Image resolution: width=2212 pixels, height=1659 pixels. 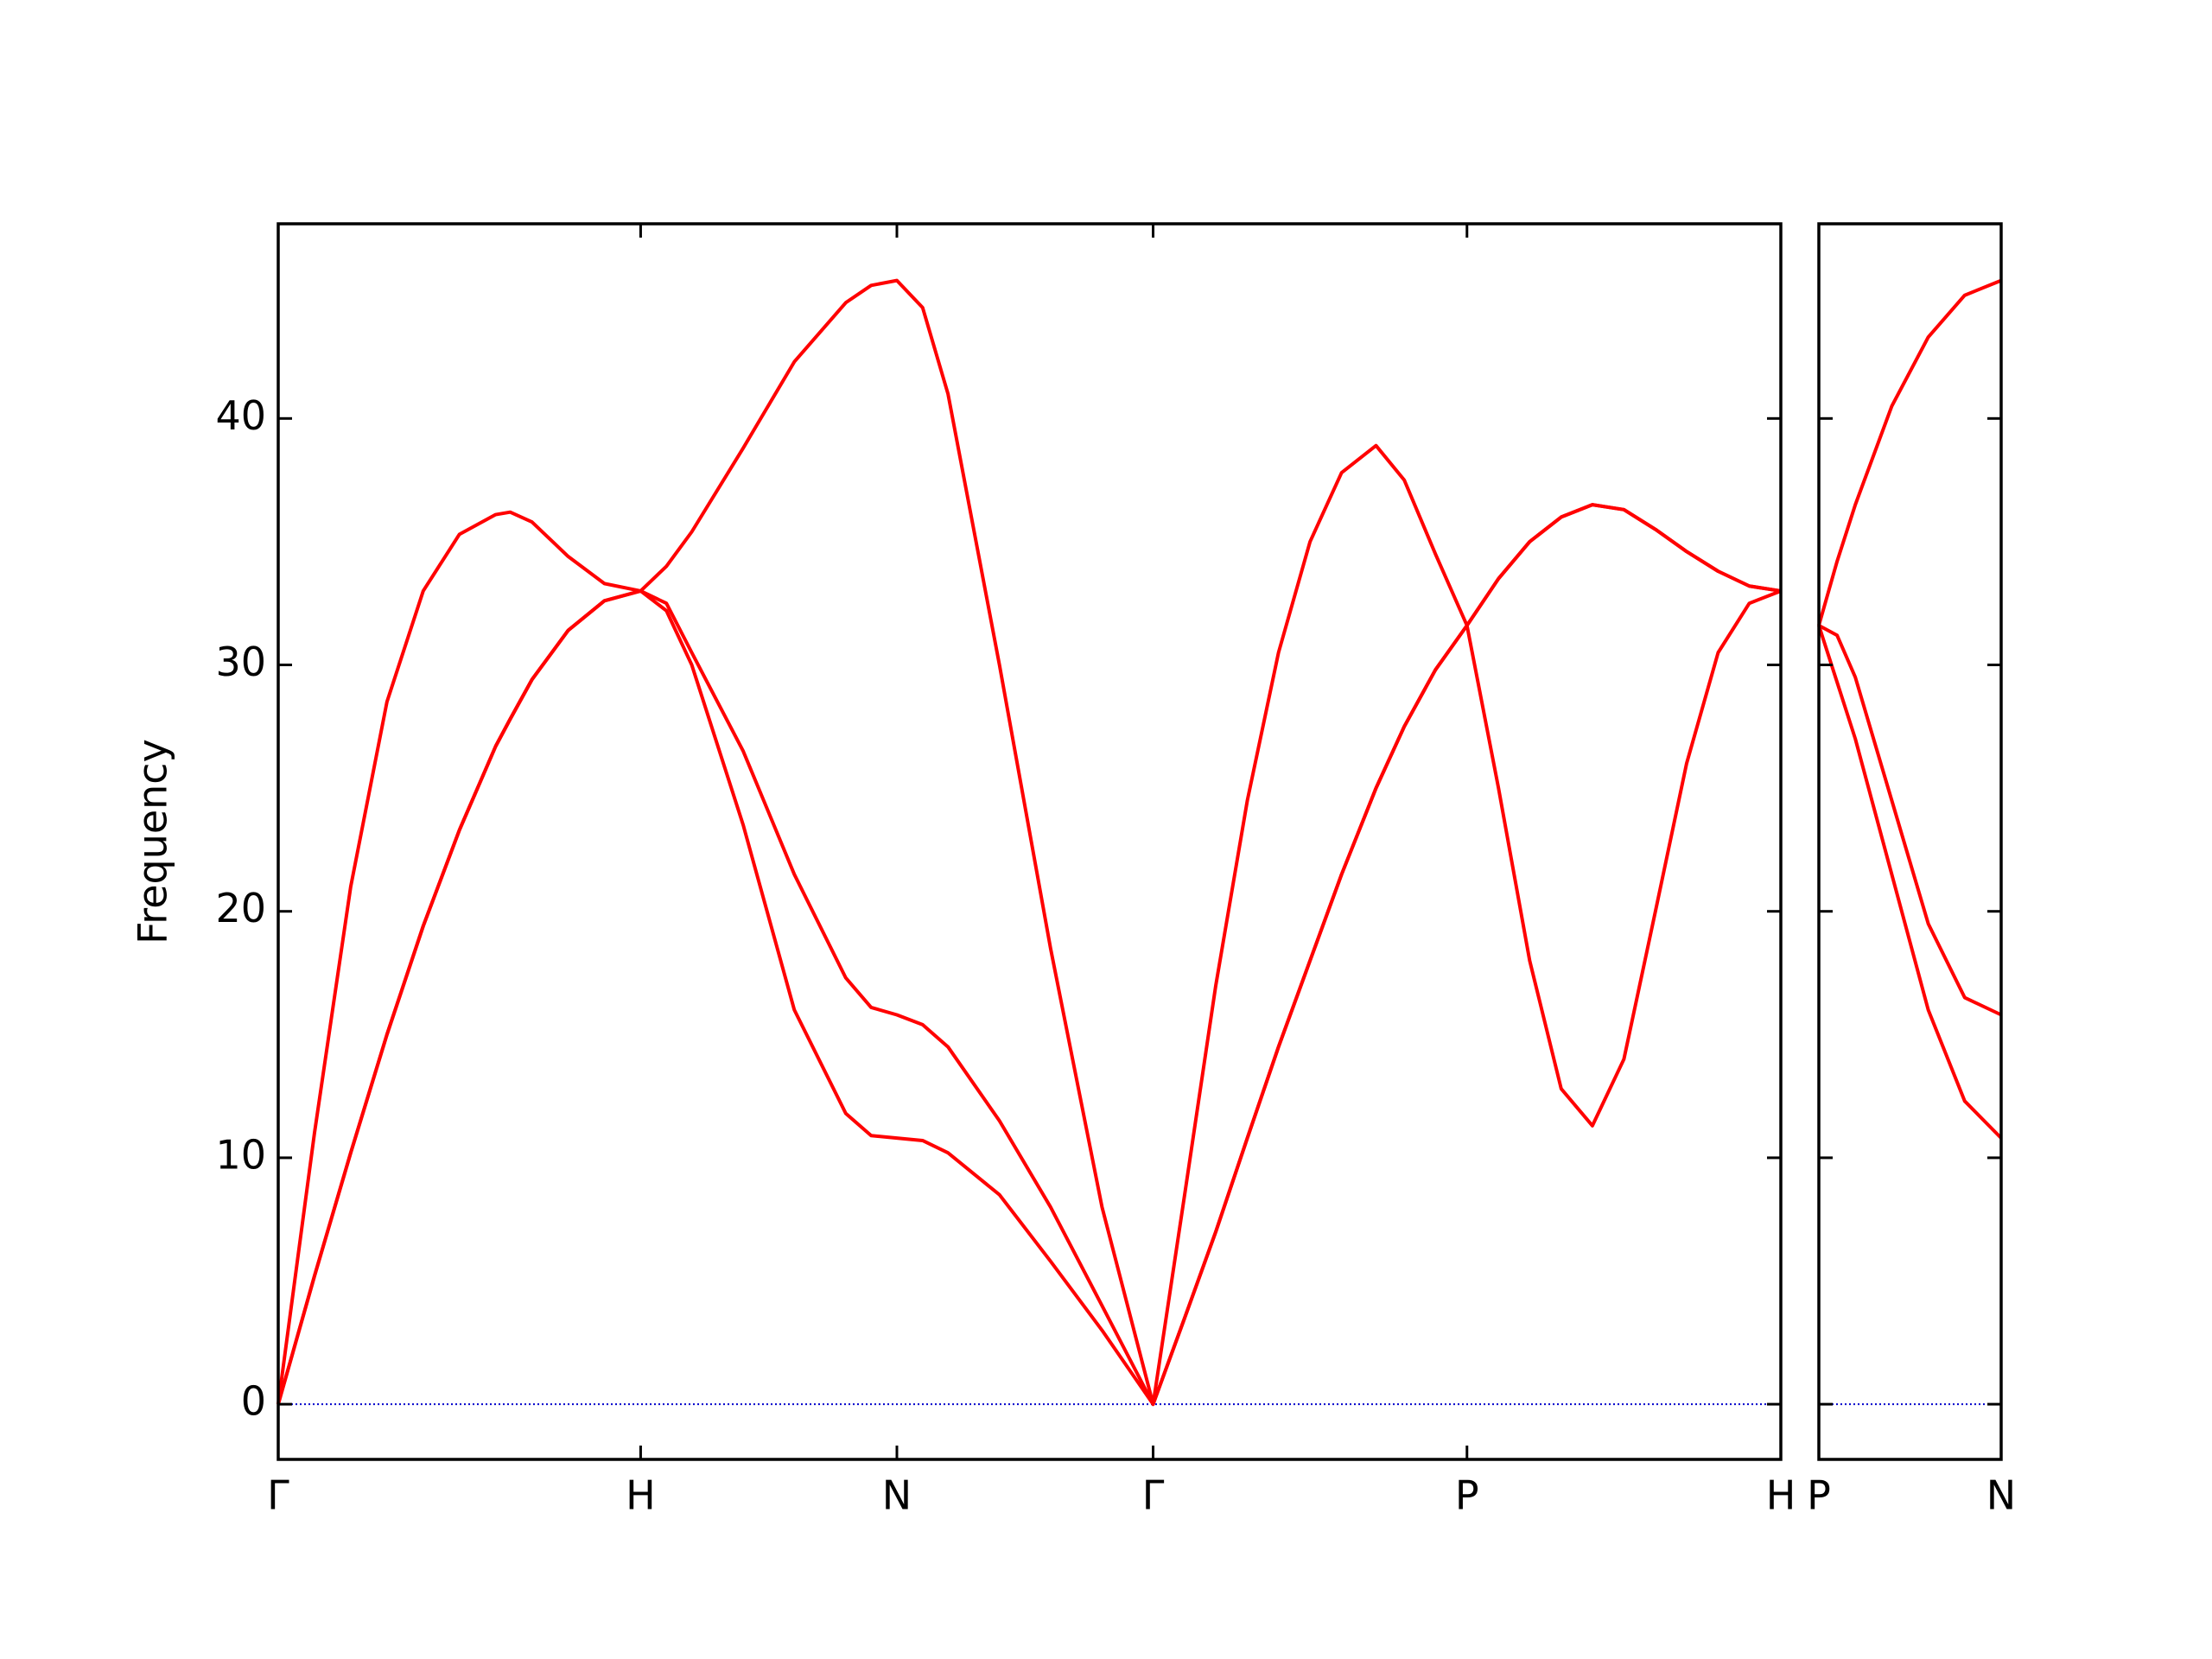 What do you see at coordinates (153, 841) in the screenshot?
I see `y-axis-label: Frequency` at bounding box center [153, 841].